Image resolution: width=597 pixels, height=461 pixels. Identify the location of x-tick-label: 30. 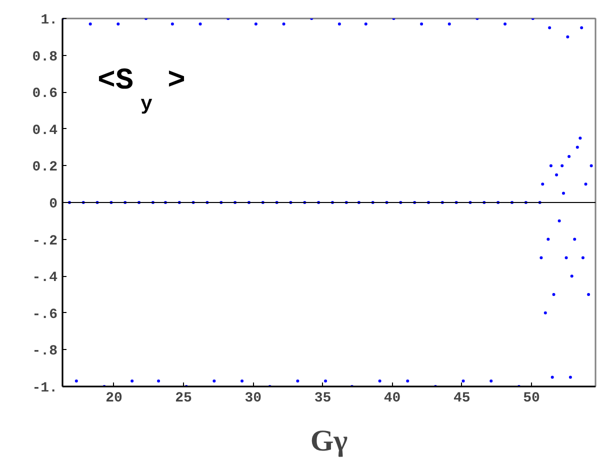
(253, 398).